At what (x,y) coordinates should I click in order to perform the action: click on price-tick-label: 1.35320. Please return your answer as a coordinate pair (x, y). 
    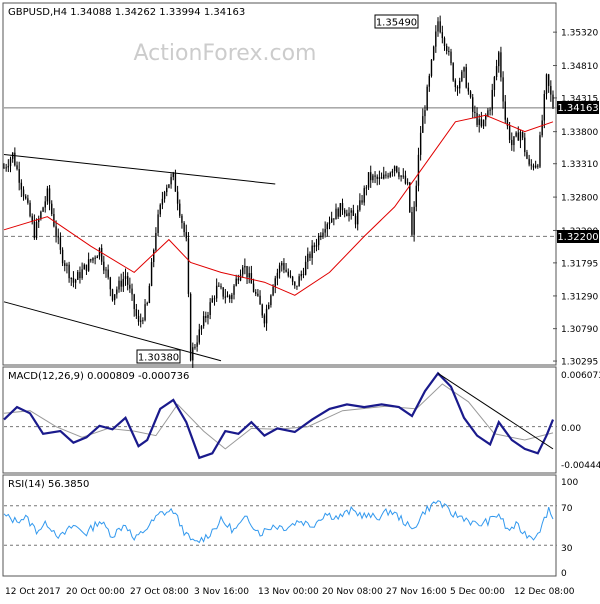
    Looking at the image, I should click on (579, 34).